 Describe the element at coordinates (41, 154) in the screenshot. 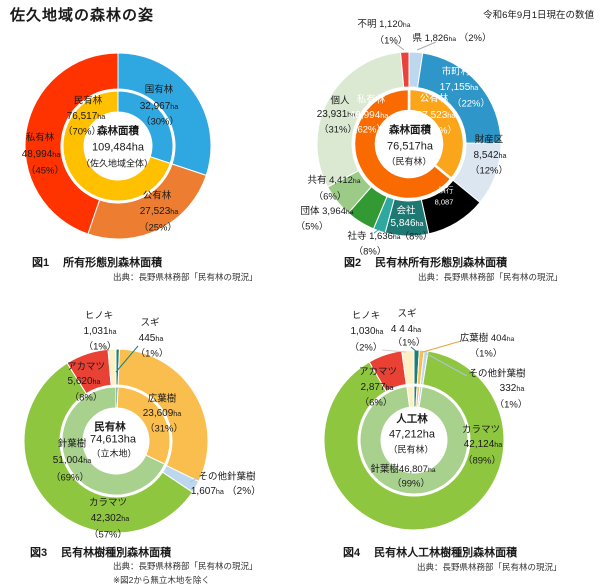

I see `fig1-label-7: 48,994ha` at that location.